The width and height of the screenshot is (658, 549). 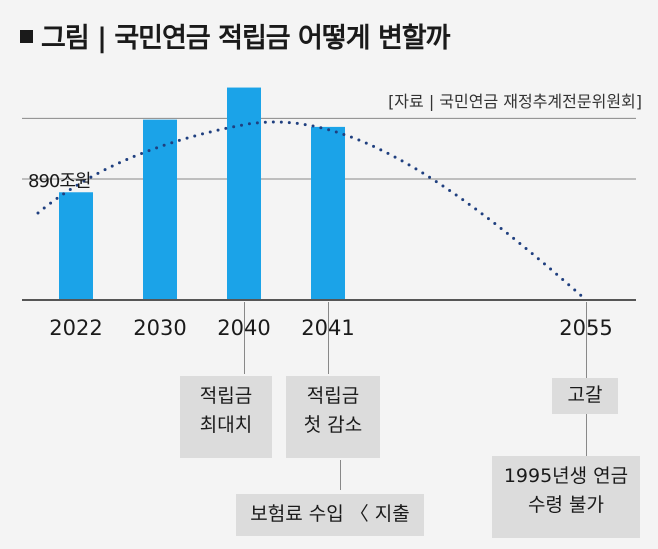 What do you see at coordinates (160, 209) in the screenshot?
I see `bar-2030` at bounding box center [160, 209].